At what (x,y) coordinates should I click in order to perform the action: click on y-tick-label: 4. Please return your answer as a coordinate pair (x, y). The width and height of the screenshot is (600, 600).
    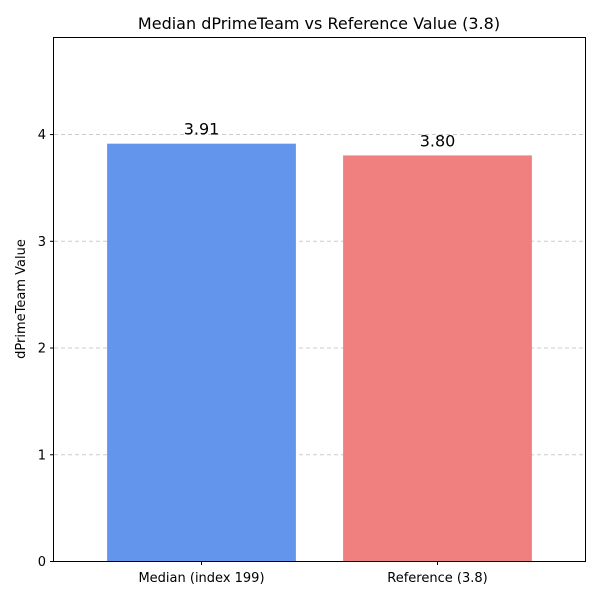
    Looking at the image, I should click on (42, 135).